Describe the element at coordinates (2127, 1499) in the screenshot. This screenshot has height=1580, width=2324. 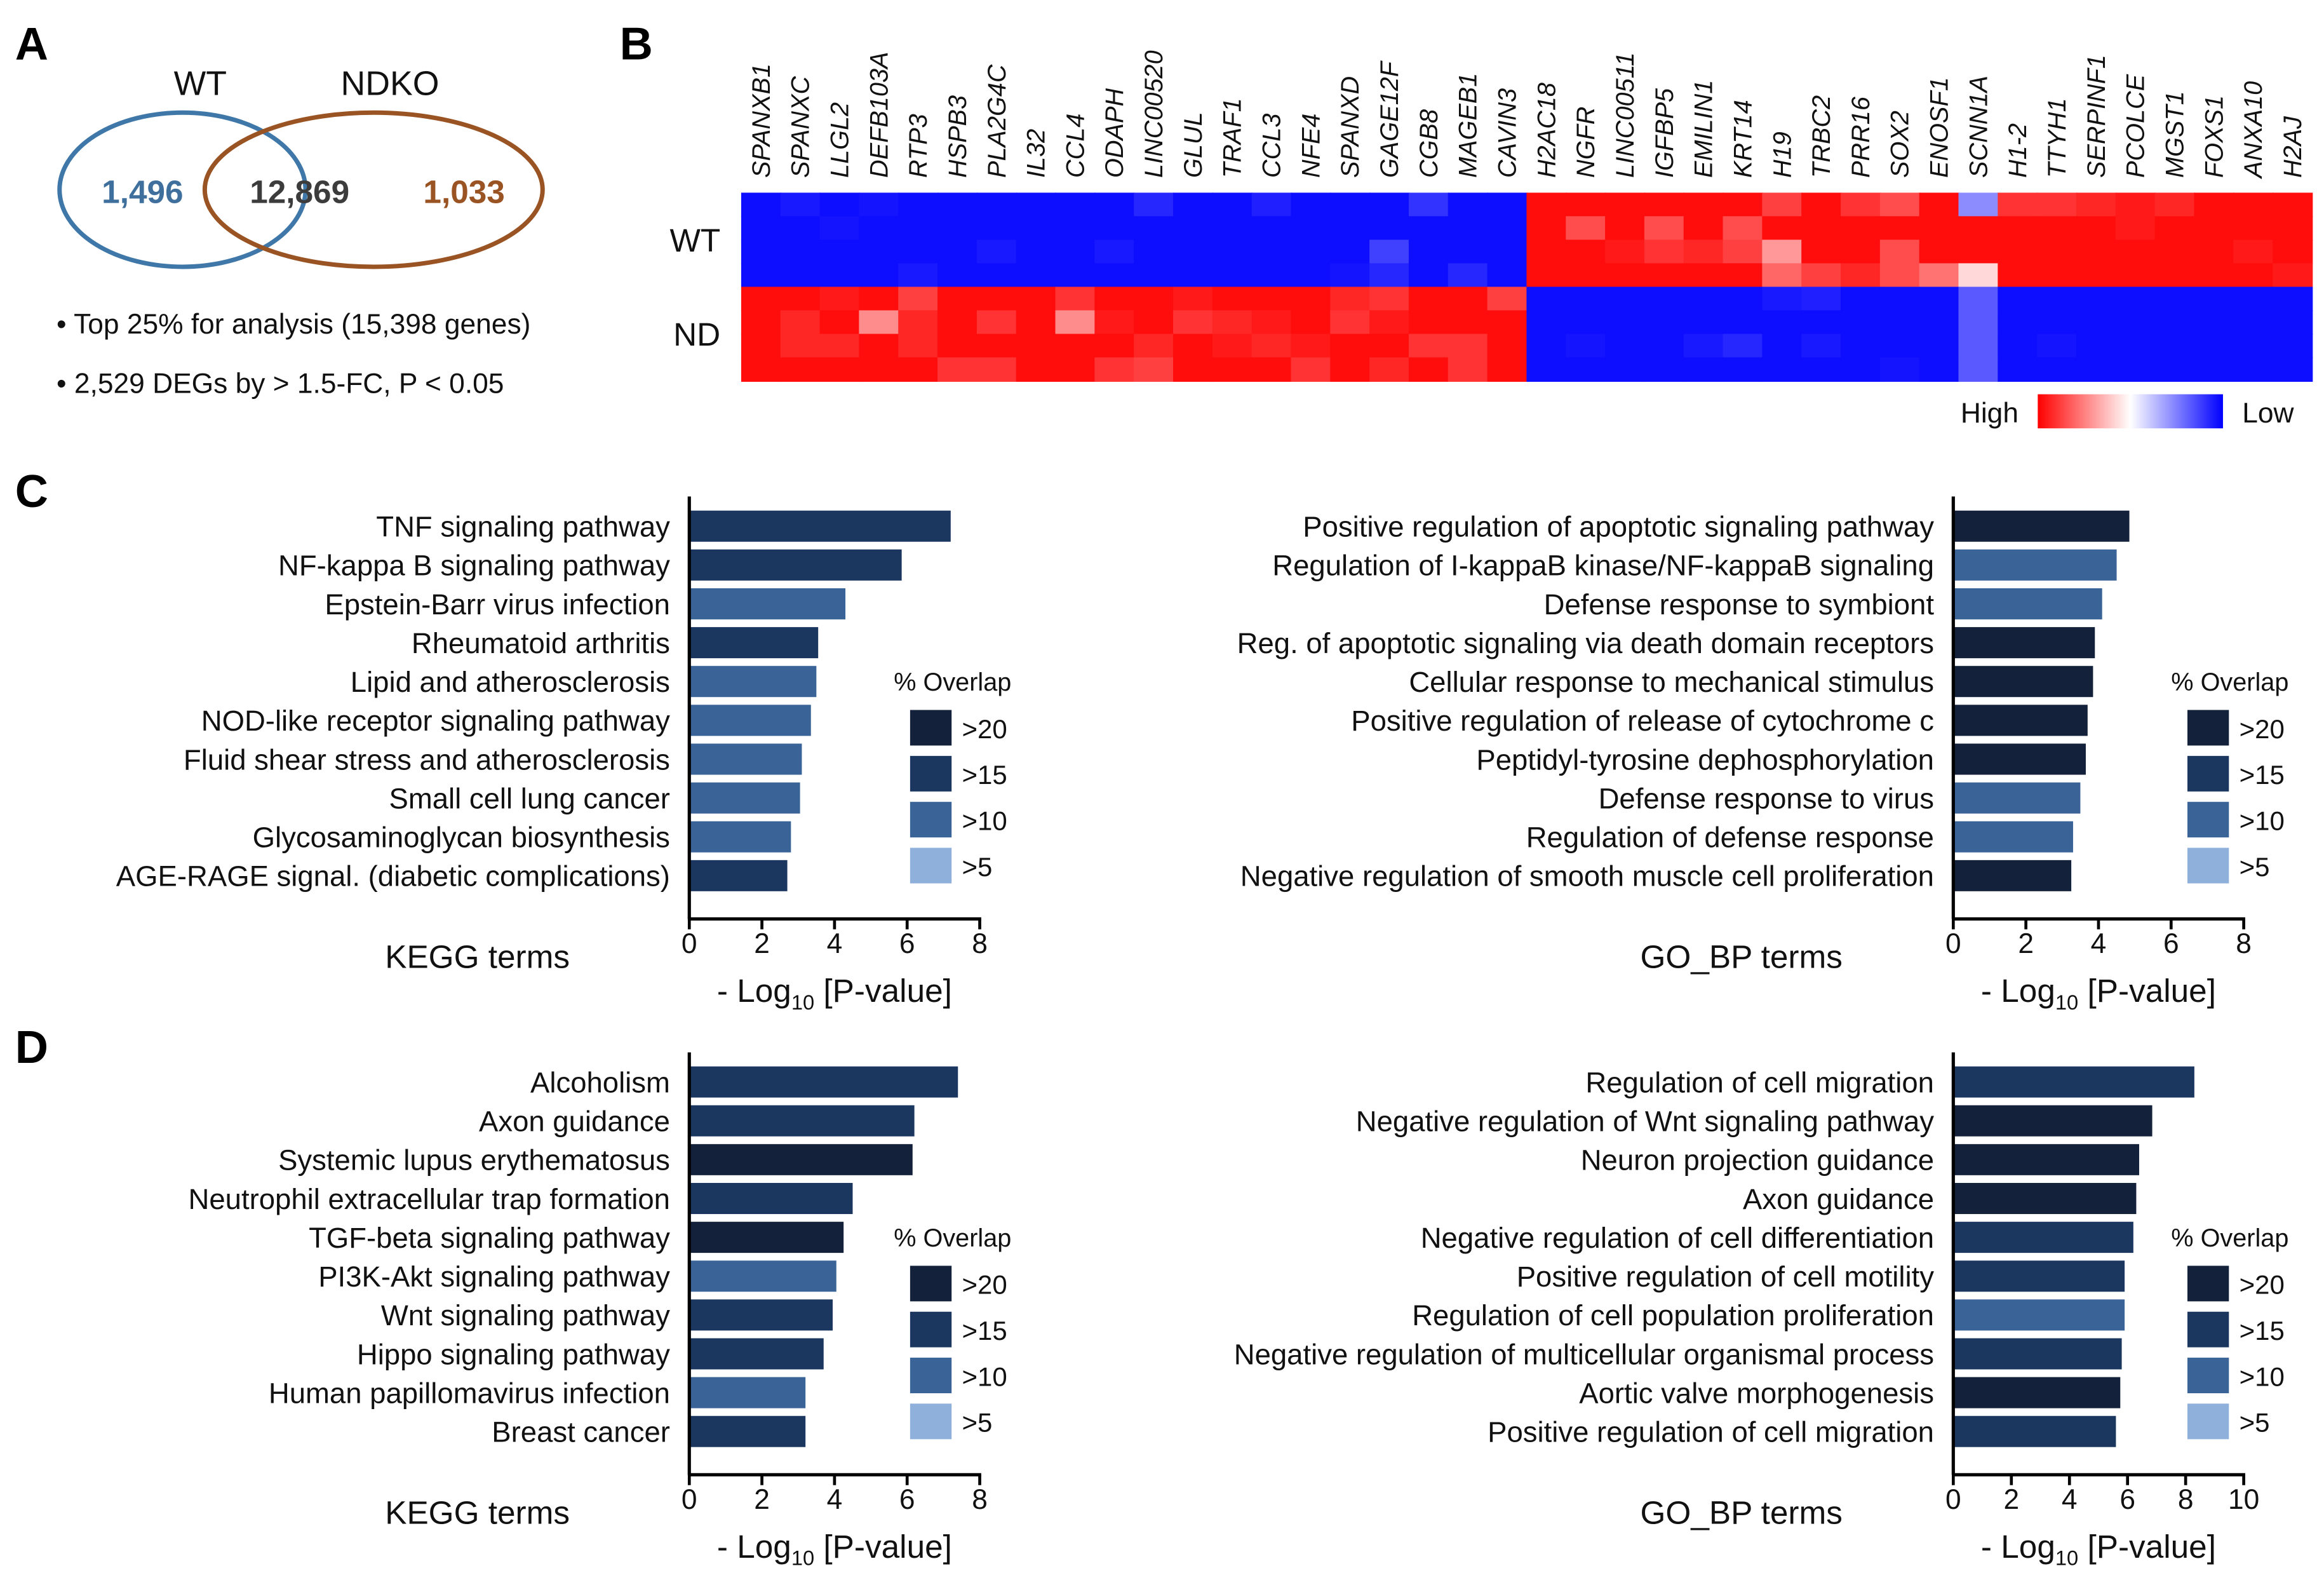
I see `x-tick-label: 6` at that location.